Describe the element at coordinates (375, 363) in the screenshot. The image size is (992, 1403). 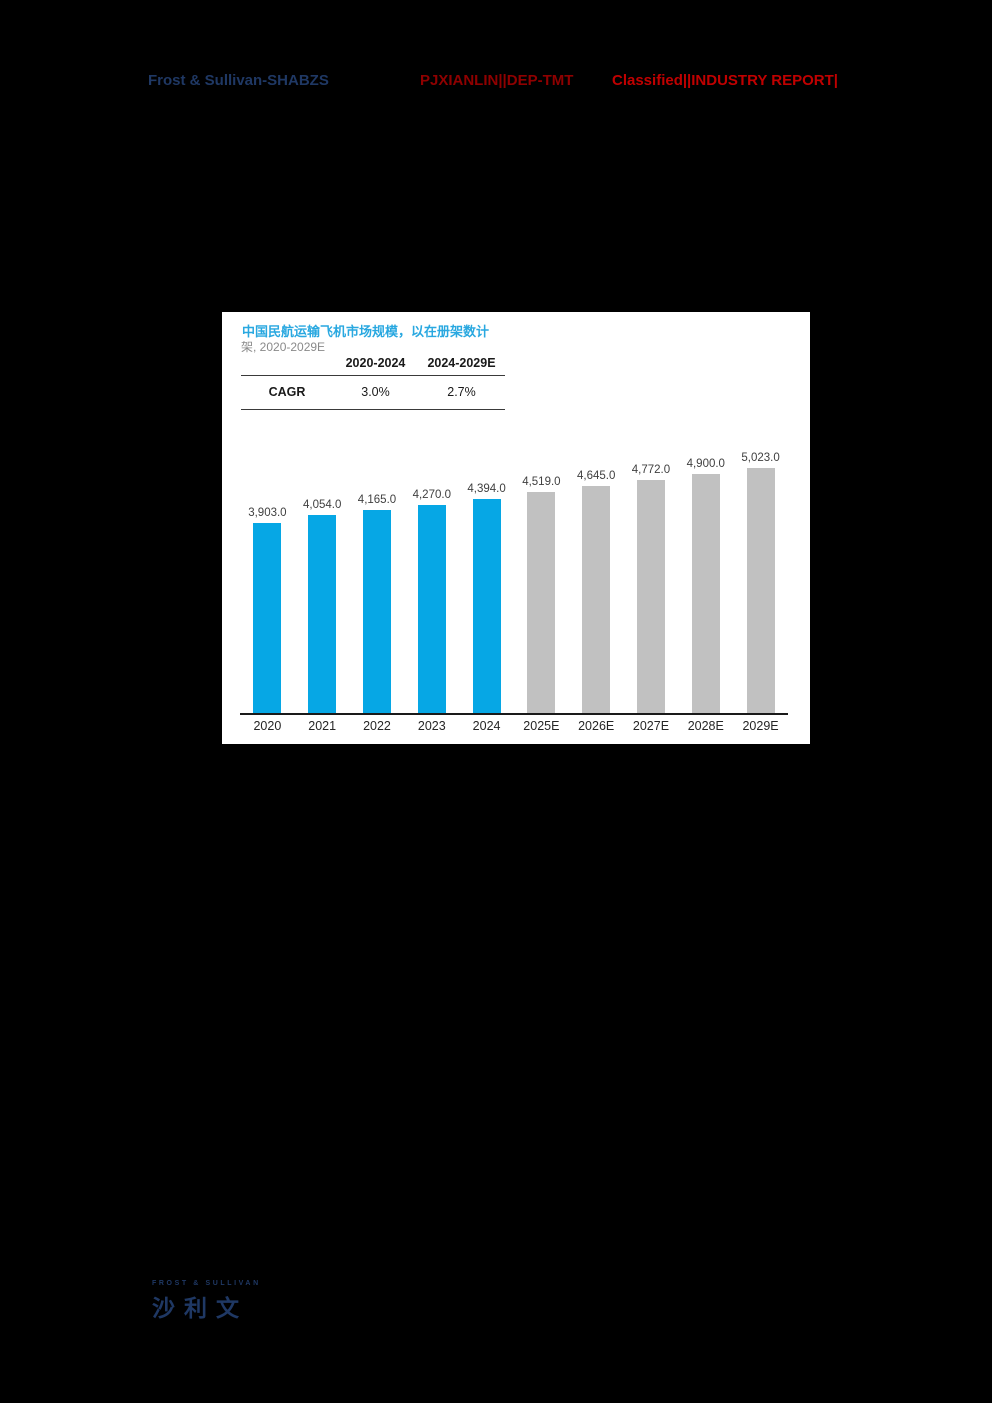
I see `cagr-col1-header: 2020-2024` at that location.